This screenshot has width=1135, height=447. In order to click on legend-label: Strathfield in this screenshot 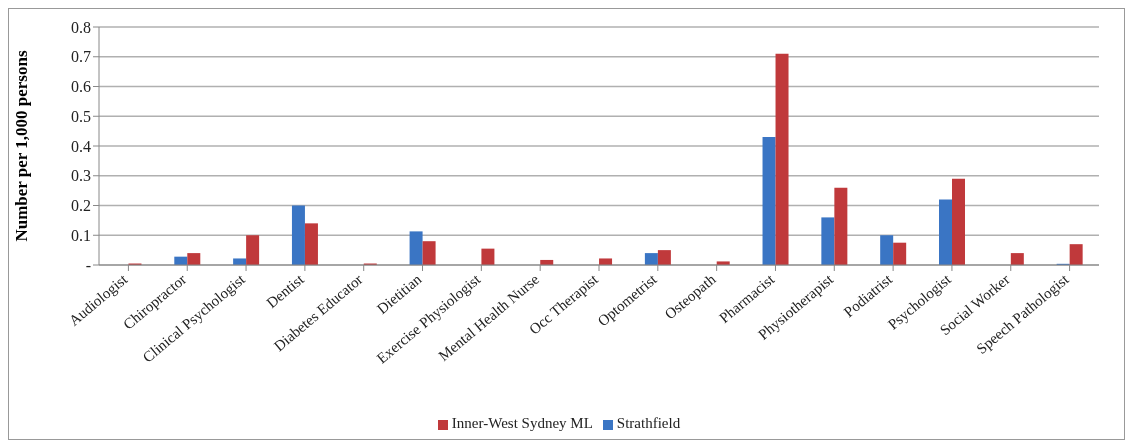, I will do `click(648, 423)`.